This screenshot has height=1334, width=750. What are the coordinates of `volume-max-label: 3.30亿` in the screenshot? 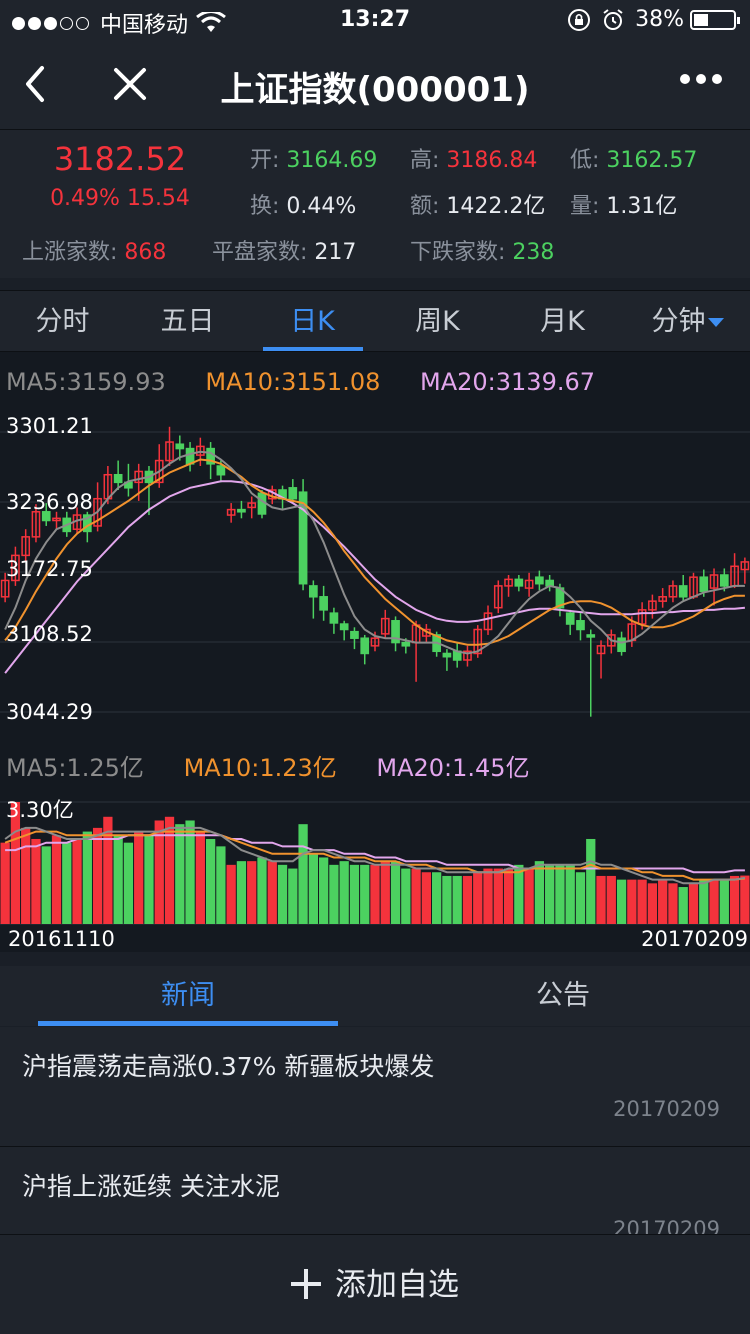 It's located at (40, 810).